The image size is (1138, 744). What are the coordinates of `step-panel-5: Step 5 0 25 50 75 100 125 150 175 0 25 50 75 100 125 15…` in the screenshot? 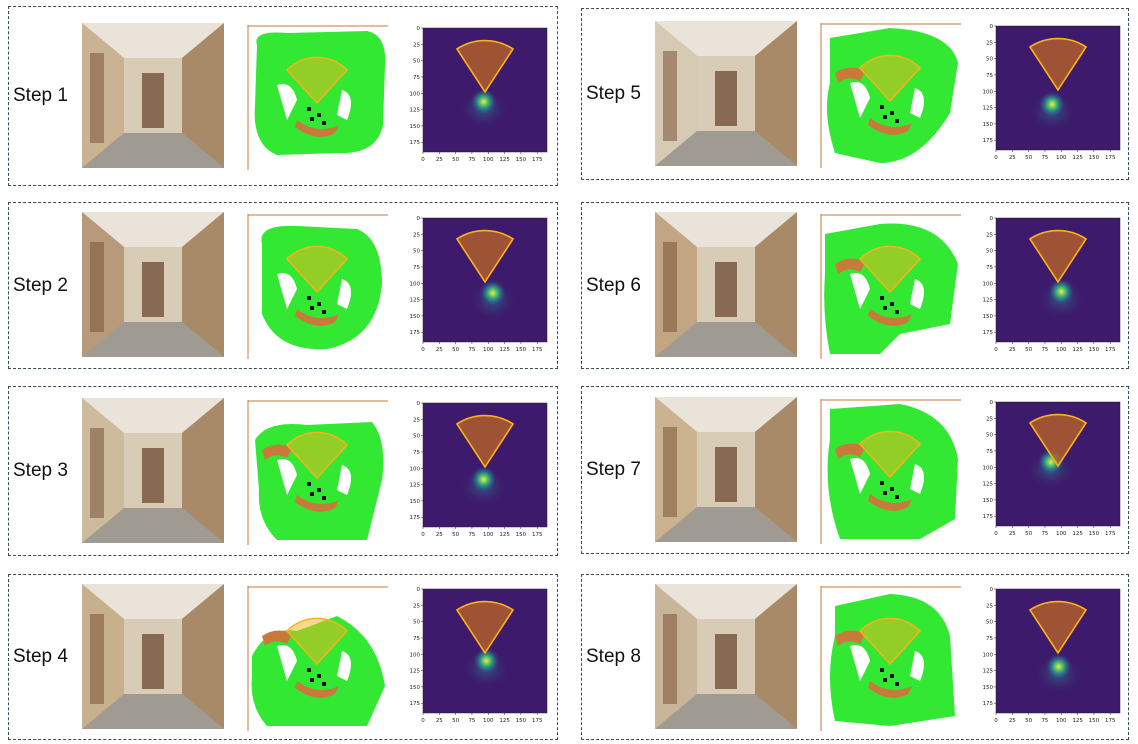 It's located at (855, 94).